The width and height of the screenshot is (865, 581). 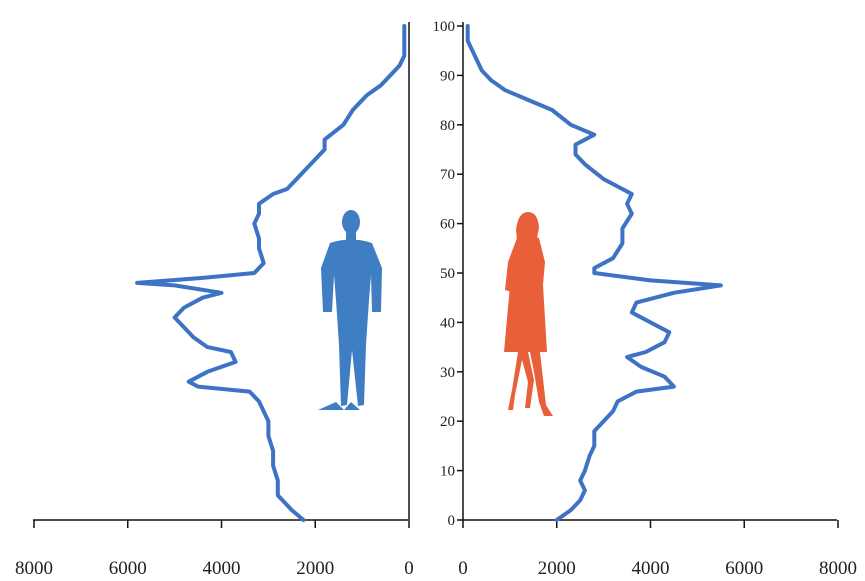 I want to click on y-tick-label: 30, so click(x=447, y=373).